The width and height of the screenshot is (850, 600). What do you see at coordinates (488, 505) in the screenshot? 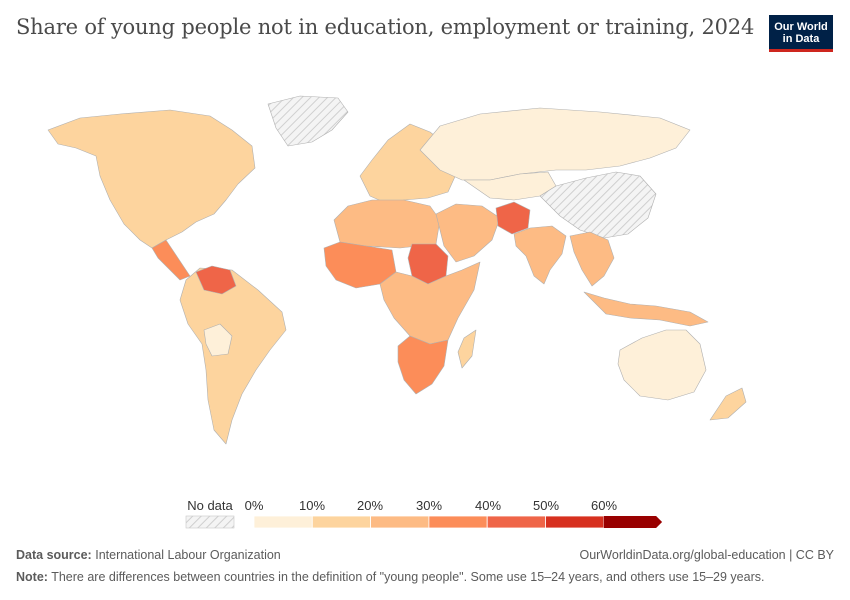
I see `legend-tick: 40%` at bounding box center [488, 505].